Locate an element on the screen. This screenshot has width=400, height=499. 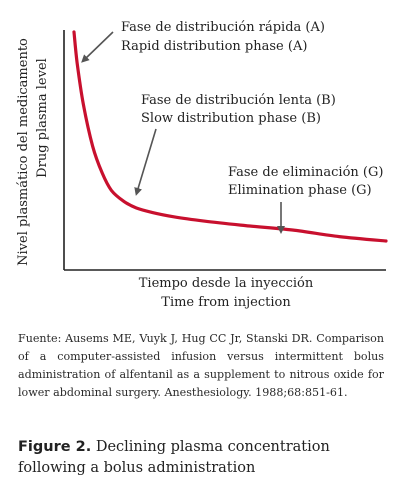
annotation-slow-es: Fase de distribución lenta (B) is located at coordinates (238, 100).